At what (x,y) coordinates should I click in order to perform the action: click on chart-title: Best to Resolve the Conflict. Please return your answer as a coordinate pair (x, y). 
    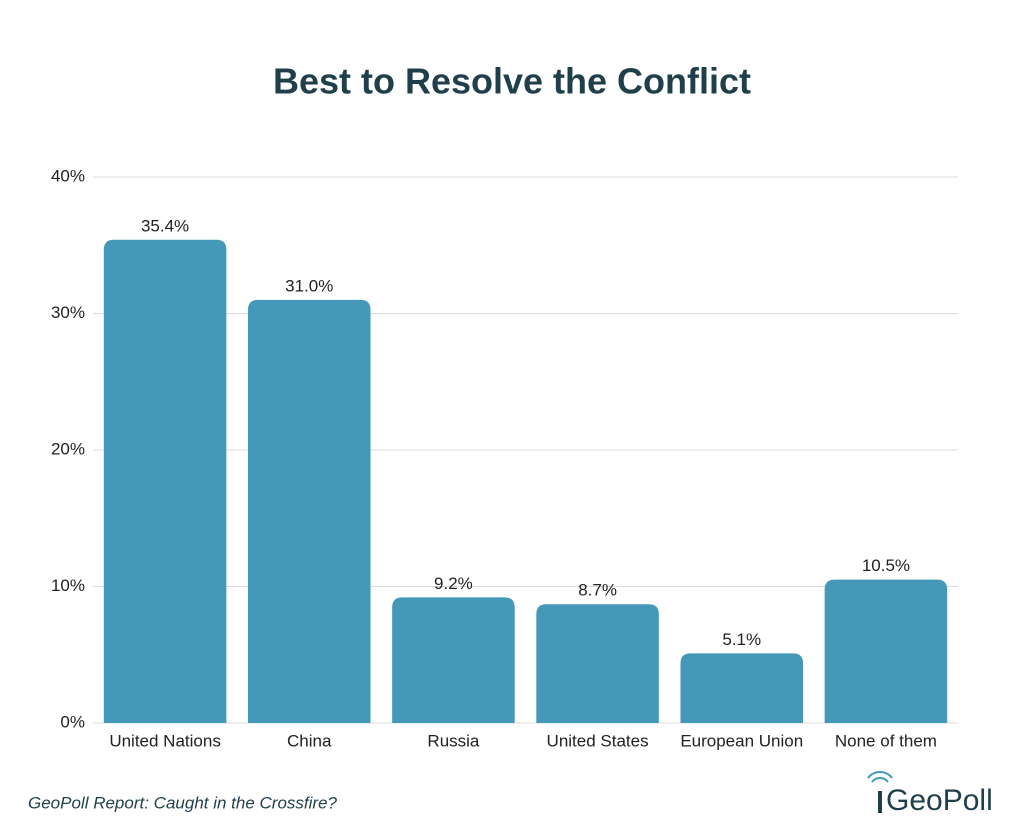
    Looking at the image, I should click on (512, 81).